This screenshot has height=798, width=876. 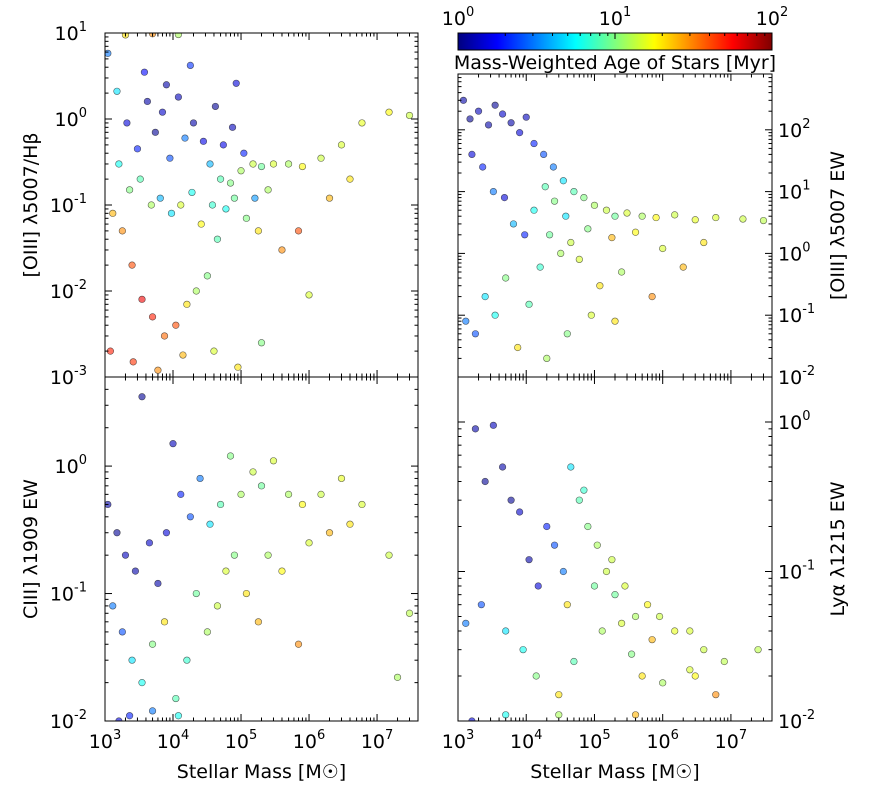 What do you see at coordinates (261, 772) in the screenshot?
I see `x-axis-label: Stellar Mass [M☉]` at bounding box center [261, 772].